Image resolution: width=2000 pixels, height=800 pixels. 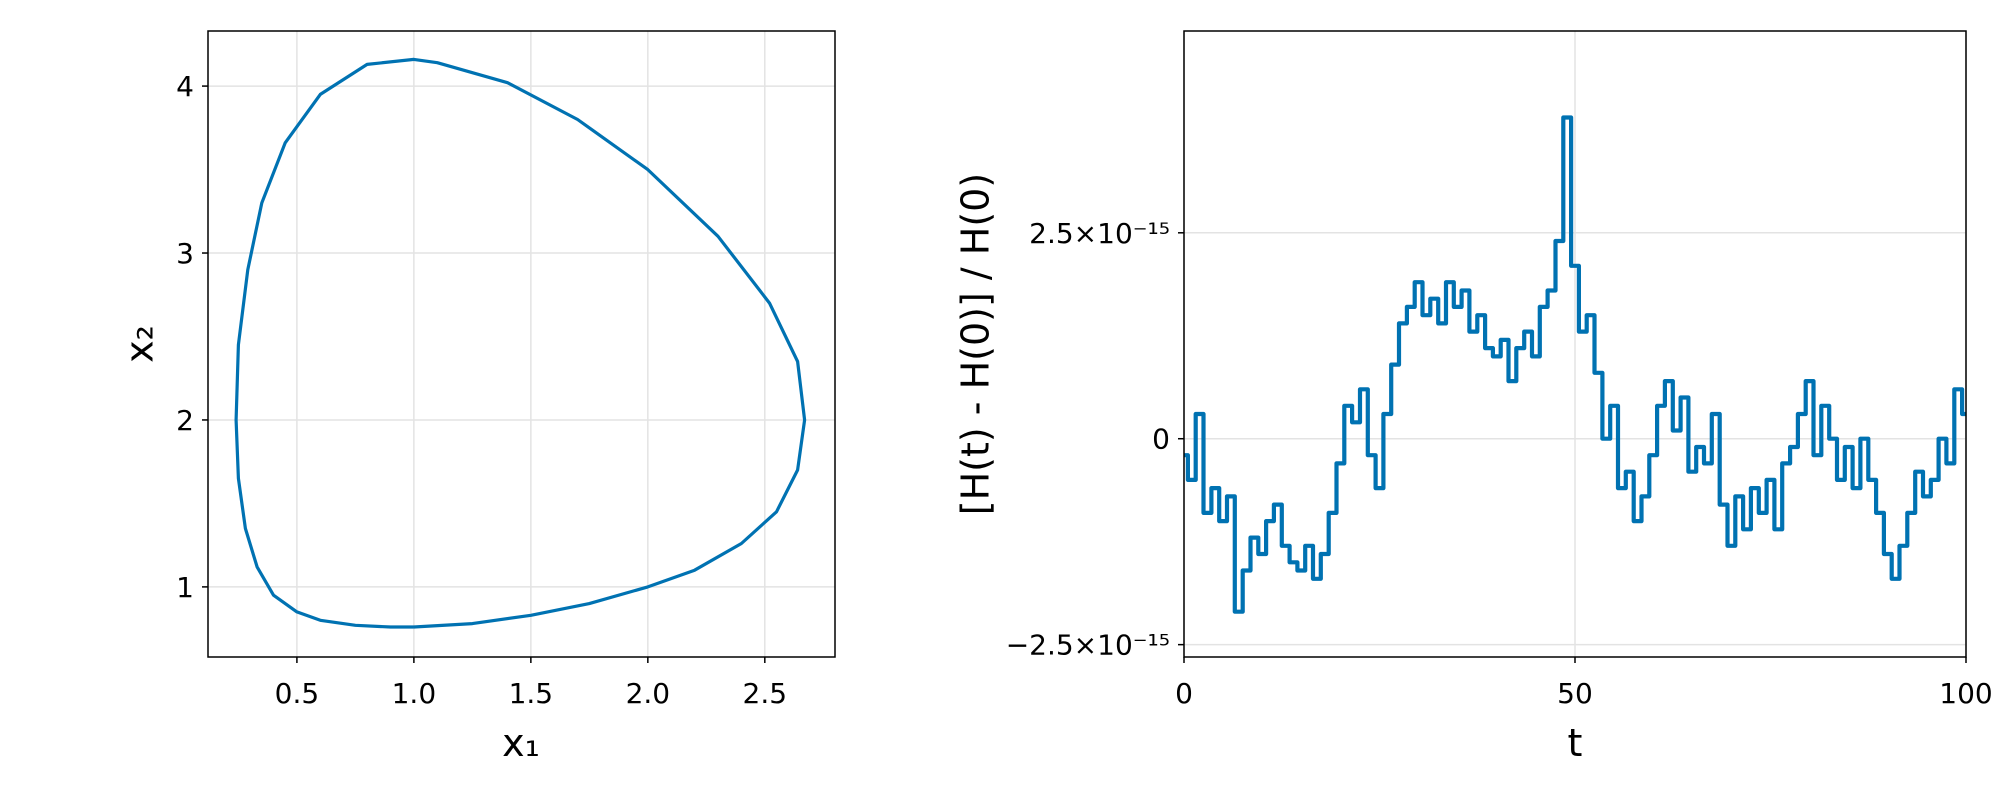 What do you see at coordinates (297, 693) in the screenshot?
I see `phase-portrait-x-tick-label: 0.5` at bounding box center [297, 693].